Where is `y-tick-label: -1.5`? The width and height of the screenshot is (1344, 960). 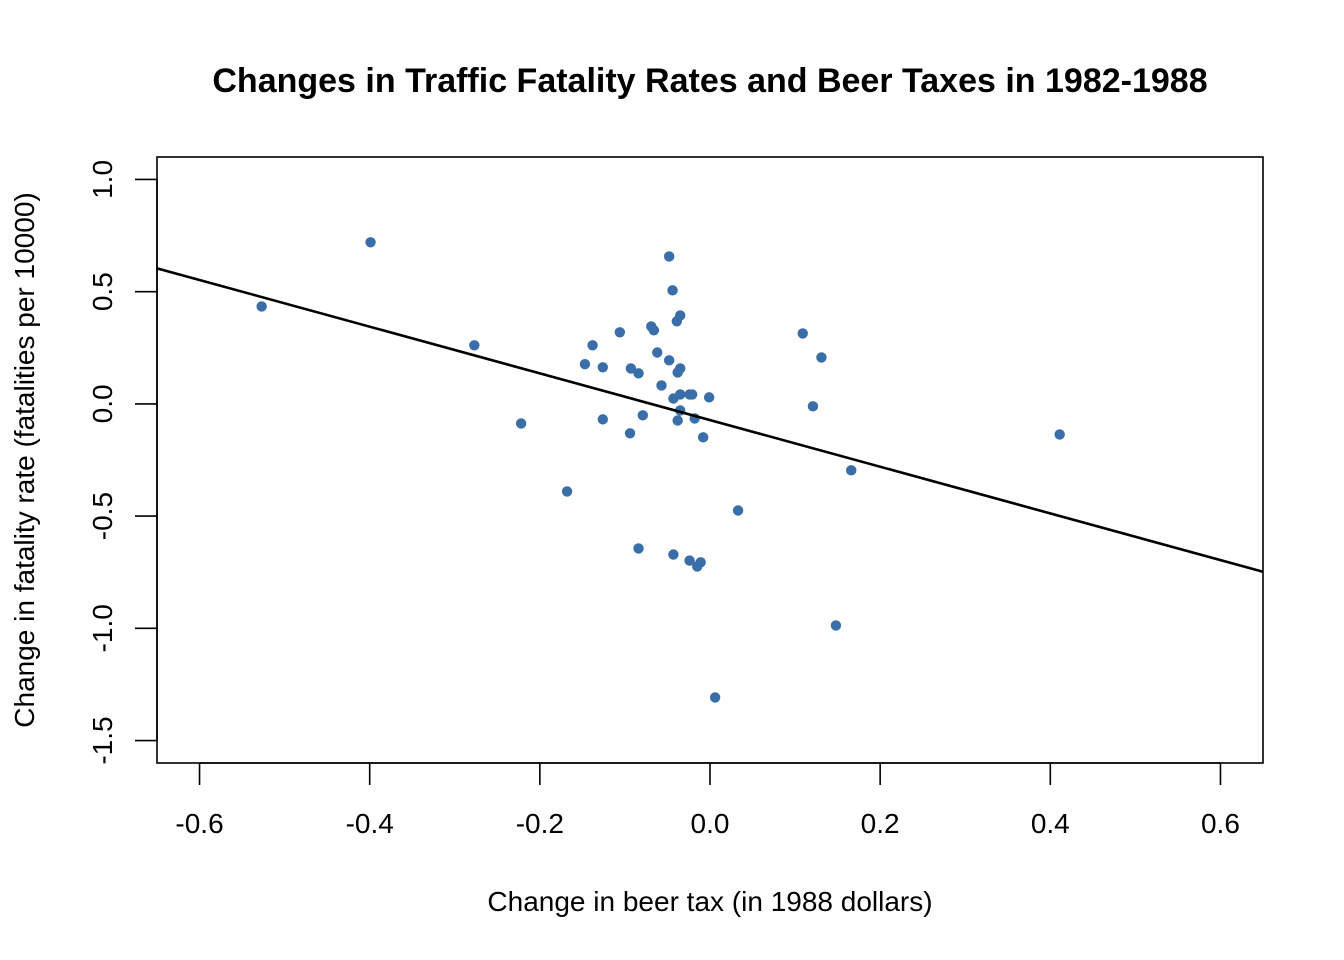 y-tick-label: -1.5 is located at coordinates (102, 740).